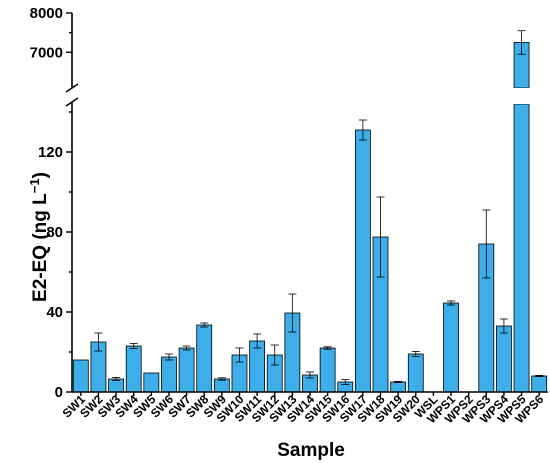  What do you see at coordinates (486, 244) in the screenshot?
I see `error-bar-wps3` at bounding box center [486, 244].